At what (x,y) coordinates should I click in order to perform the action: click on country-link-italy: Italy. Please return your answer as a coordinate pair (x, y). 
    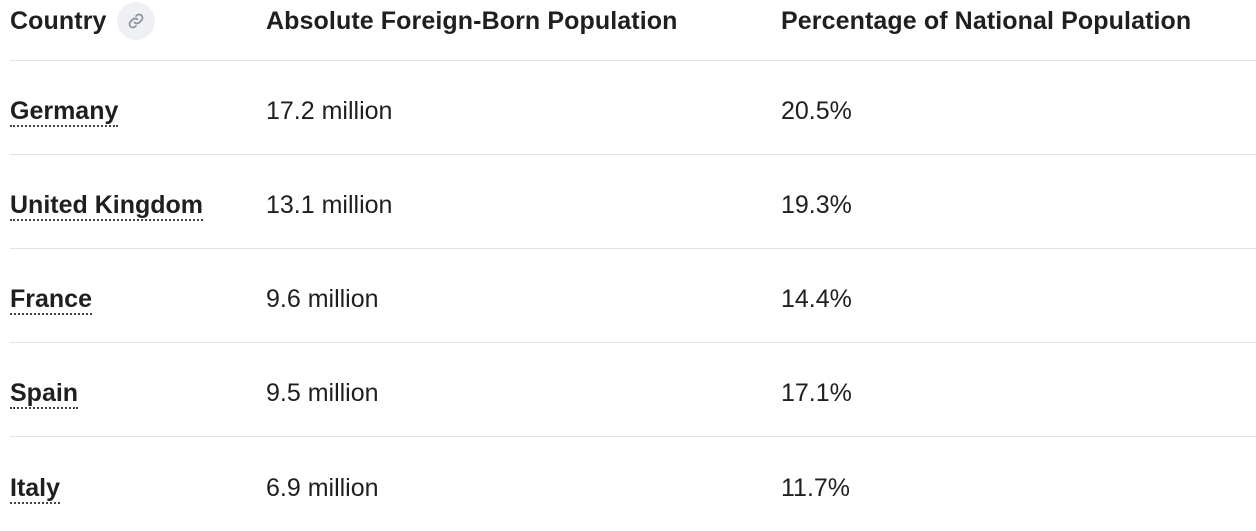
    Looking at the image, I should click on (35, 488).